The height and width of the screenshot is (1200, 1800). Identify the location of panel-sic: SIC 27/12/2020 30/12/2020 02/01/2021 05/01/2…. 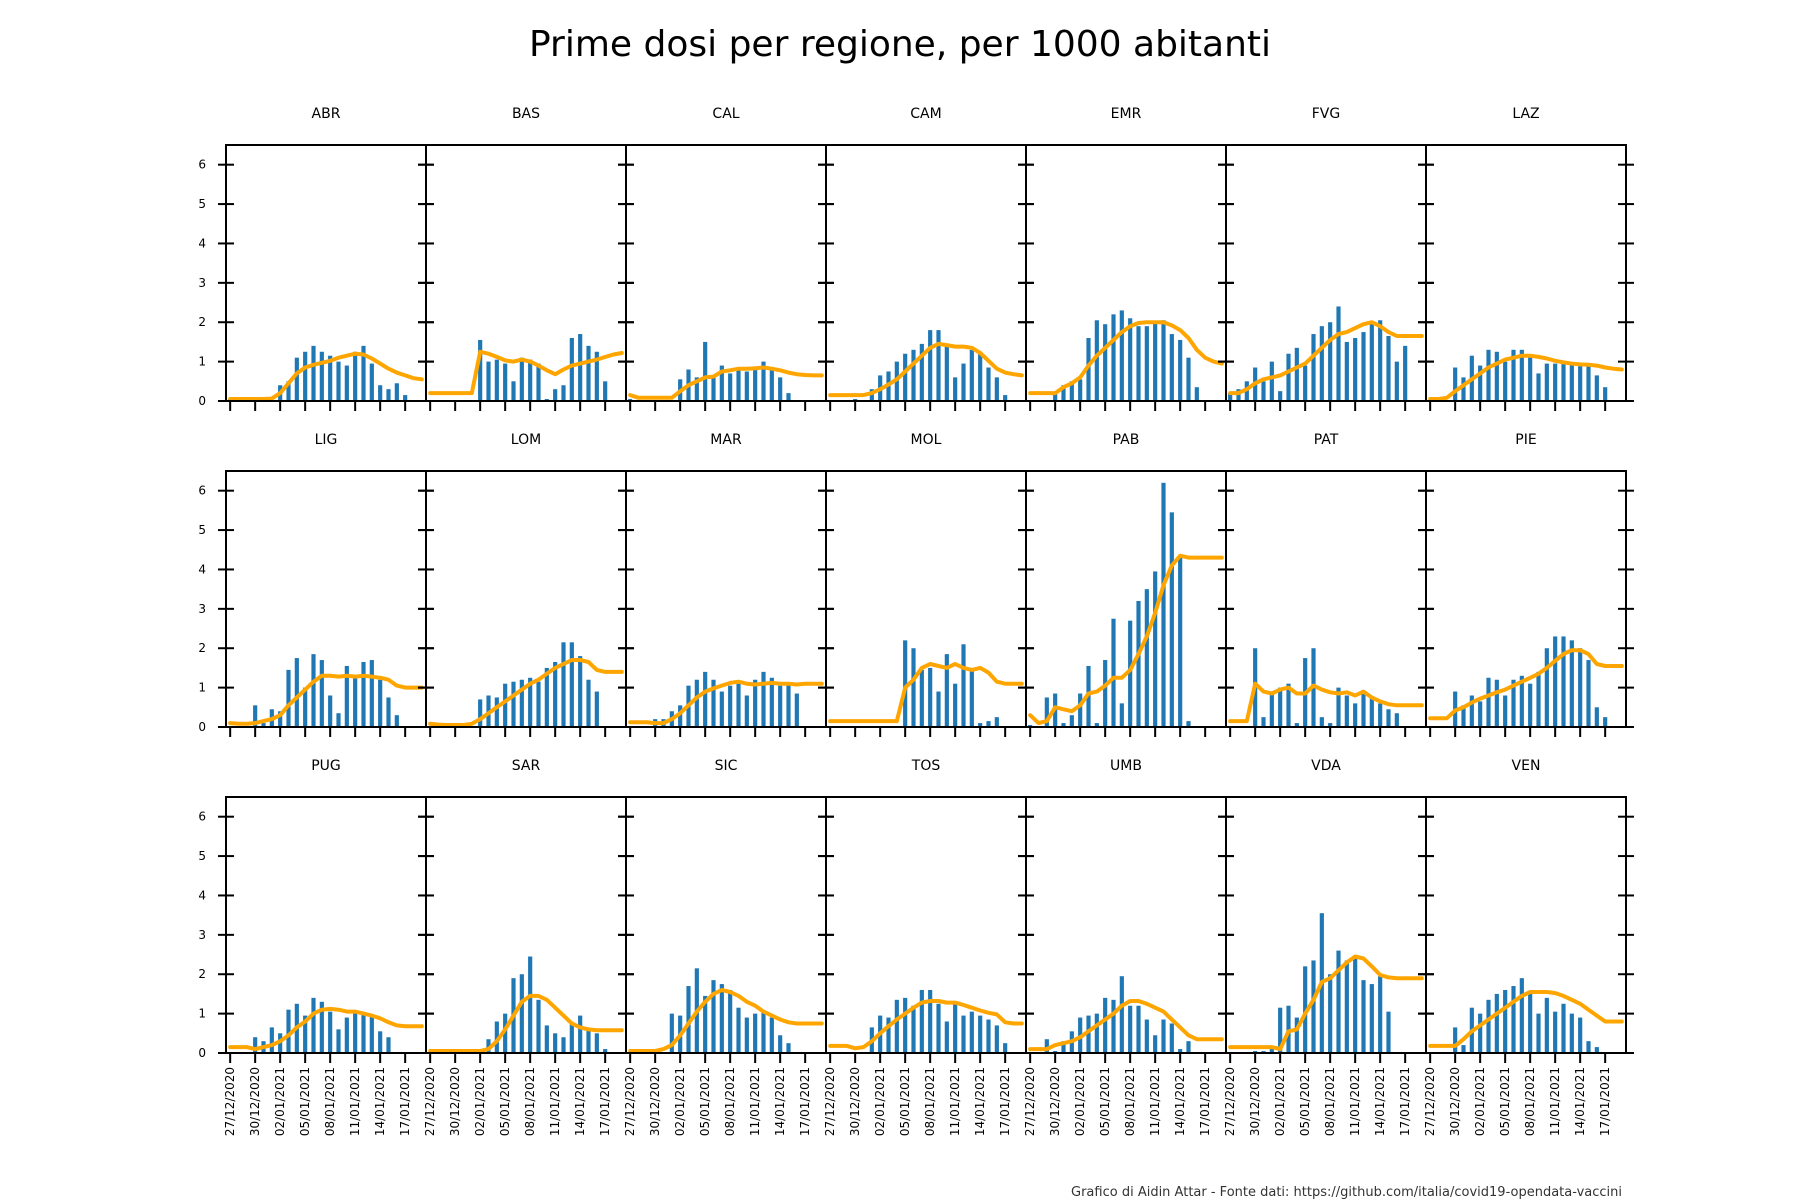
(726, 947).